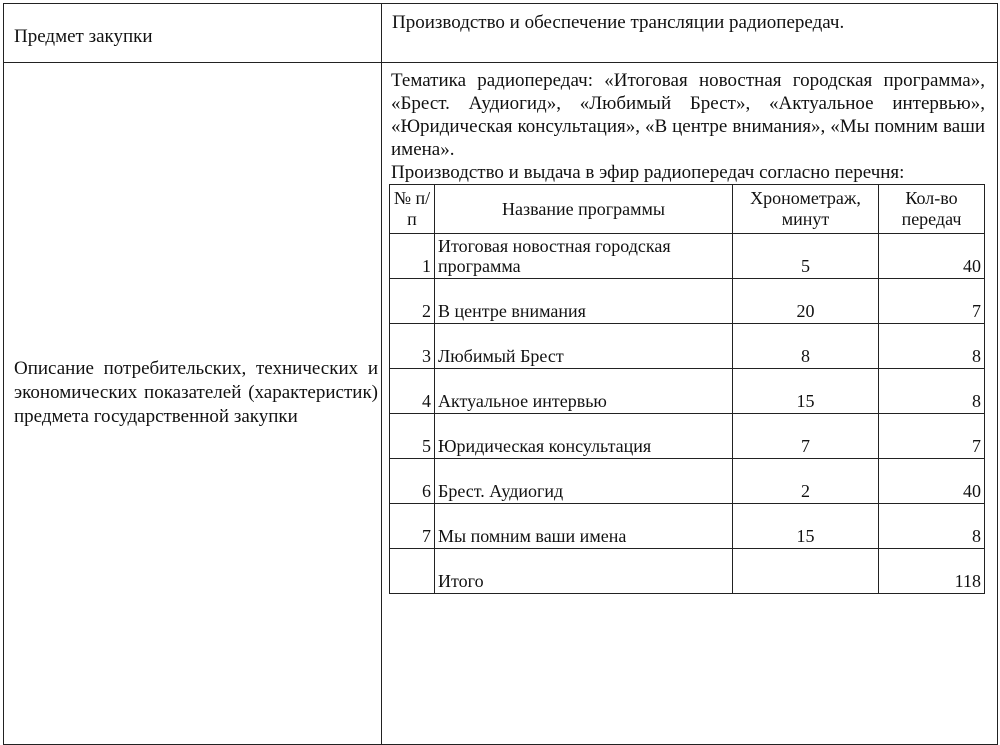  What do you see at coordinates (583, 571) in the screenshot?
I see `total-label: Итого` at bounding box center [583, 571].